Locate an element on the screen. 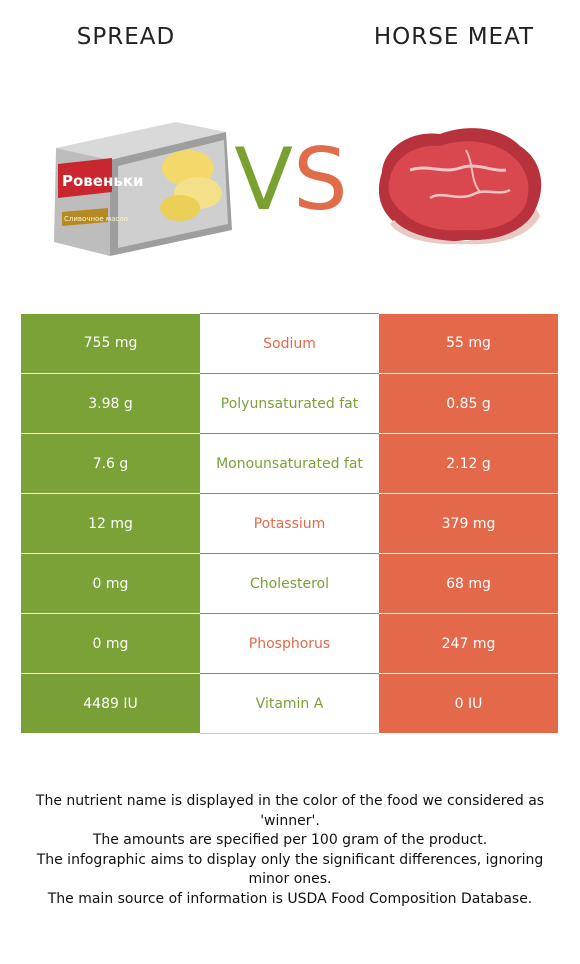  right-value: 0.85 g is located at coordinates (468, 403).